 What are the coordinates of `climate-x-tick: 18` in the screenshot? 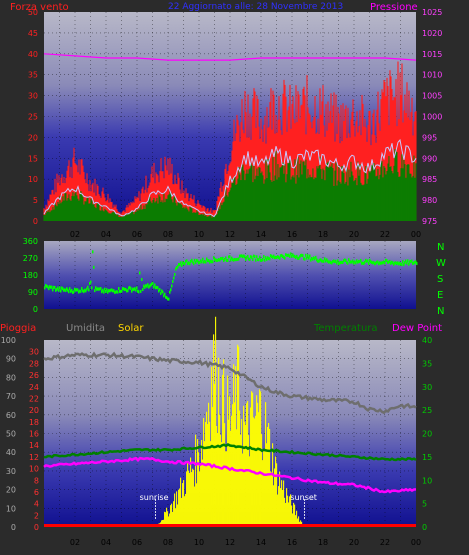 It's located at (323, 542).